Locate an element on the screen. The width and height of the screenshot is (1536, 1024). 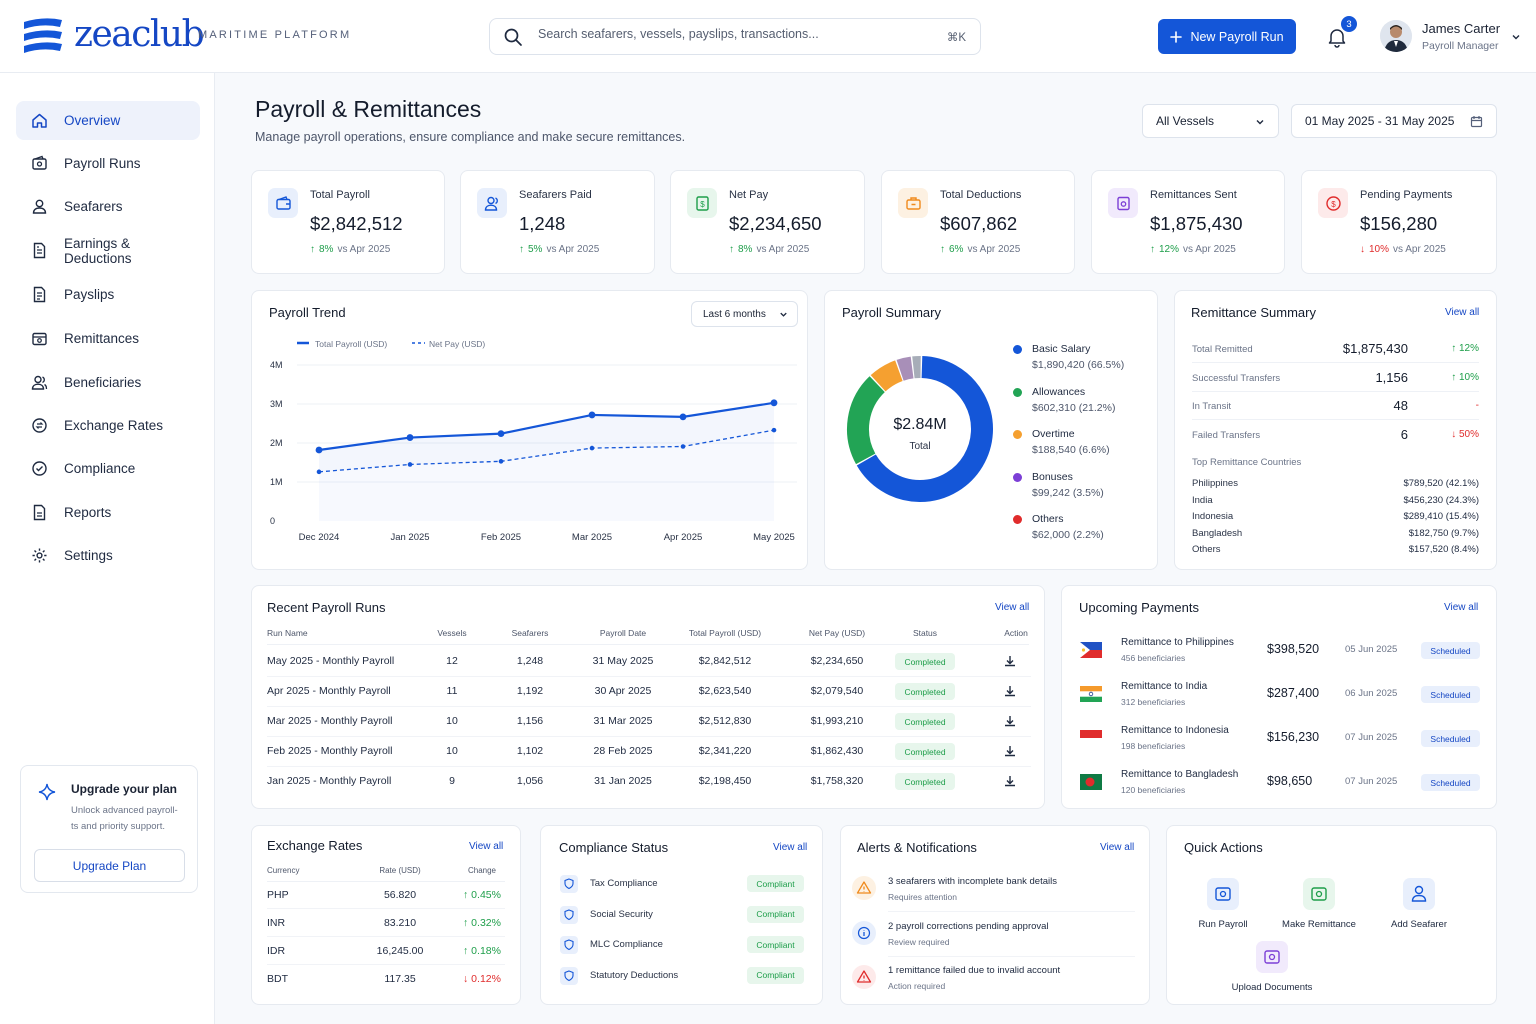
sidebar-item-remittances: Remittances is located at coordinates (108, 338).